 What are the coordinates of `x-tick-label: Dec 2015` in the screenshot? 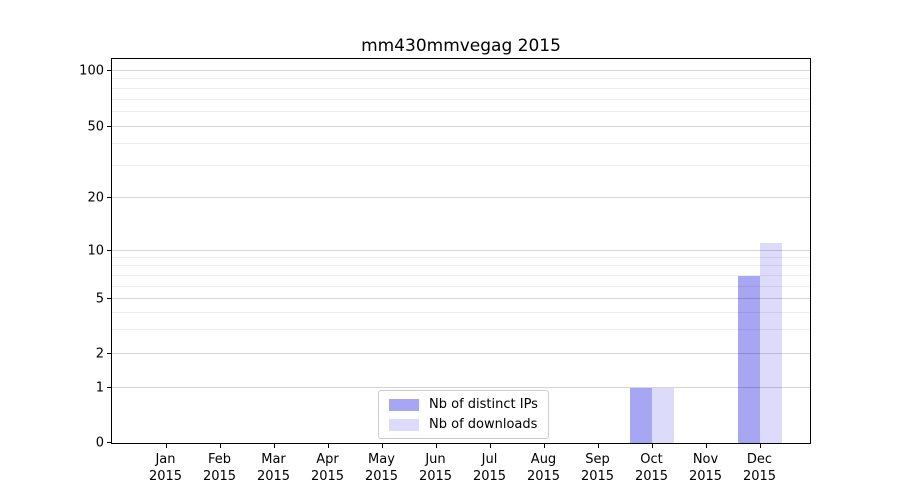 It's located at (759, 468).